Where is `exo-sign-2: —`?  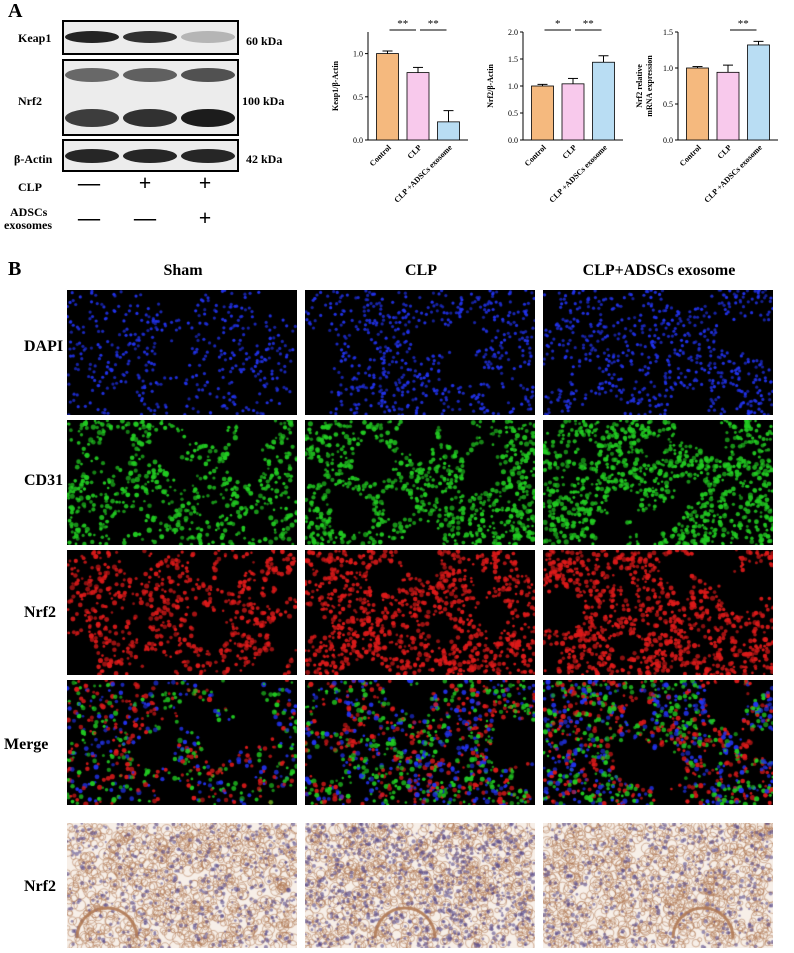 exo-sign-2: — is located at coordinates (145, 217).